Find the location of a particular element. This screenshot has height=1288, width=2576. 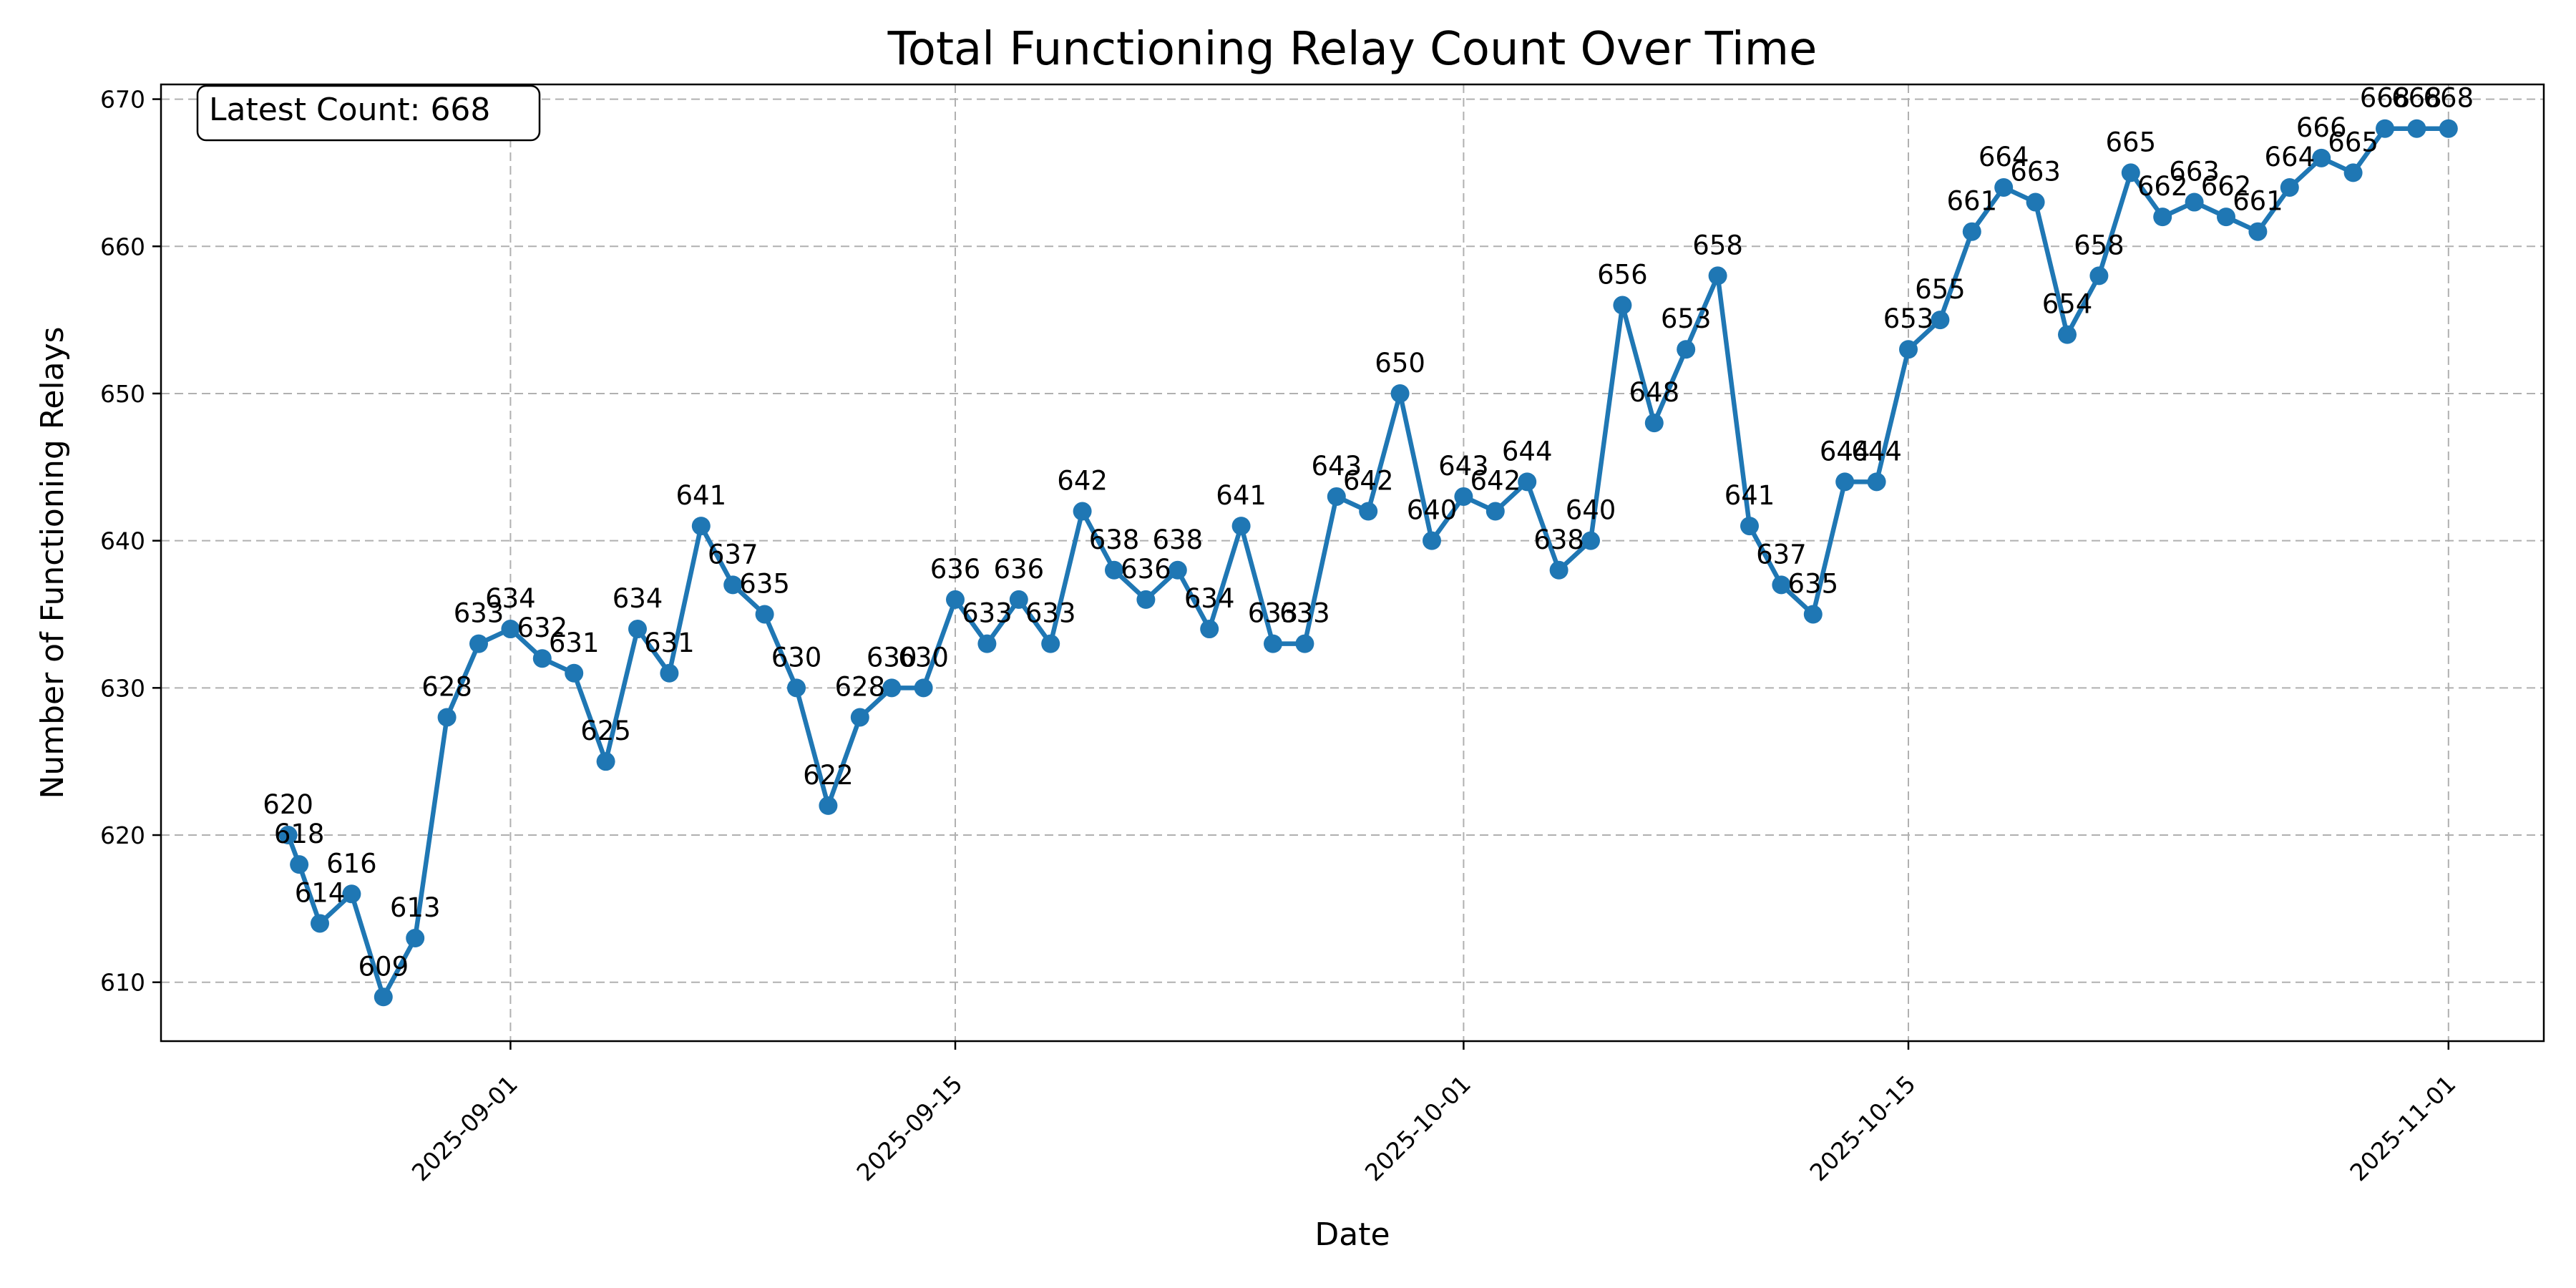

data-label: 655 is located at coordinates (1940, 289).